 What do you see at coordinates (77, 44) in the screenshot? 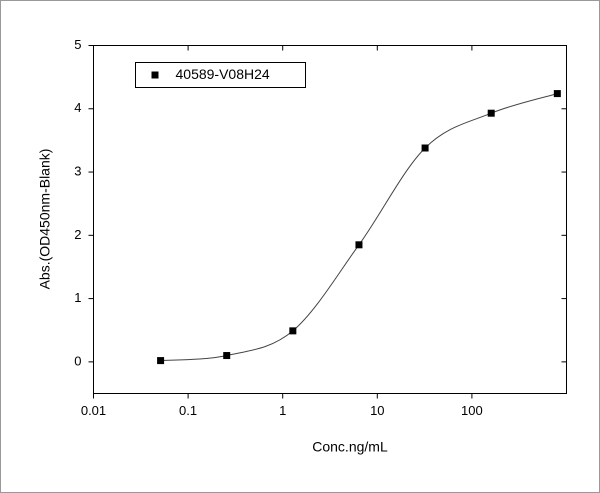
I see `y-tick-label: 5` at bounding box center [77, 44].